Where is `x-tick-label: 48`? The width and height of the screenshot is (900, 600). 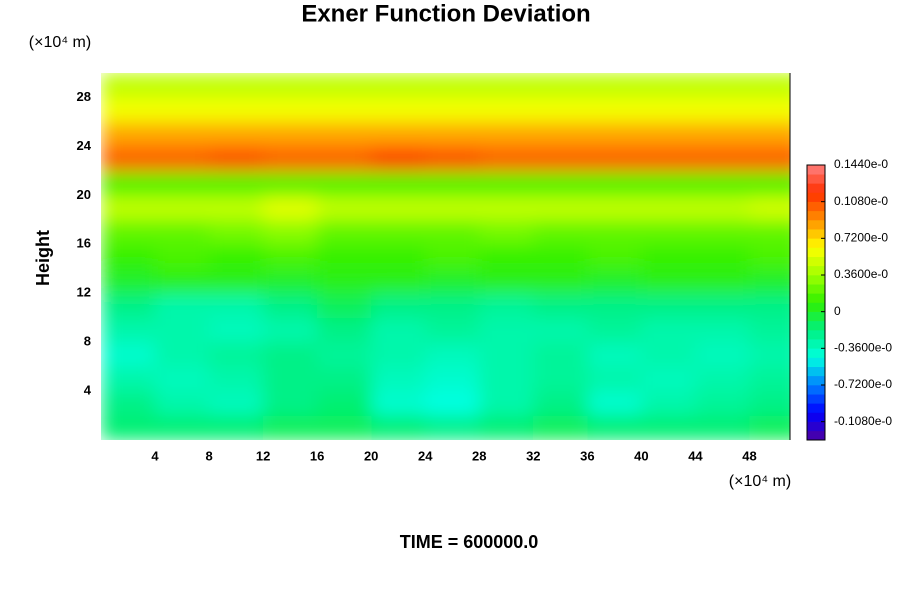
x-tick-label: 48 is located at coordinates (749, 455).